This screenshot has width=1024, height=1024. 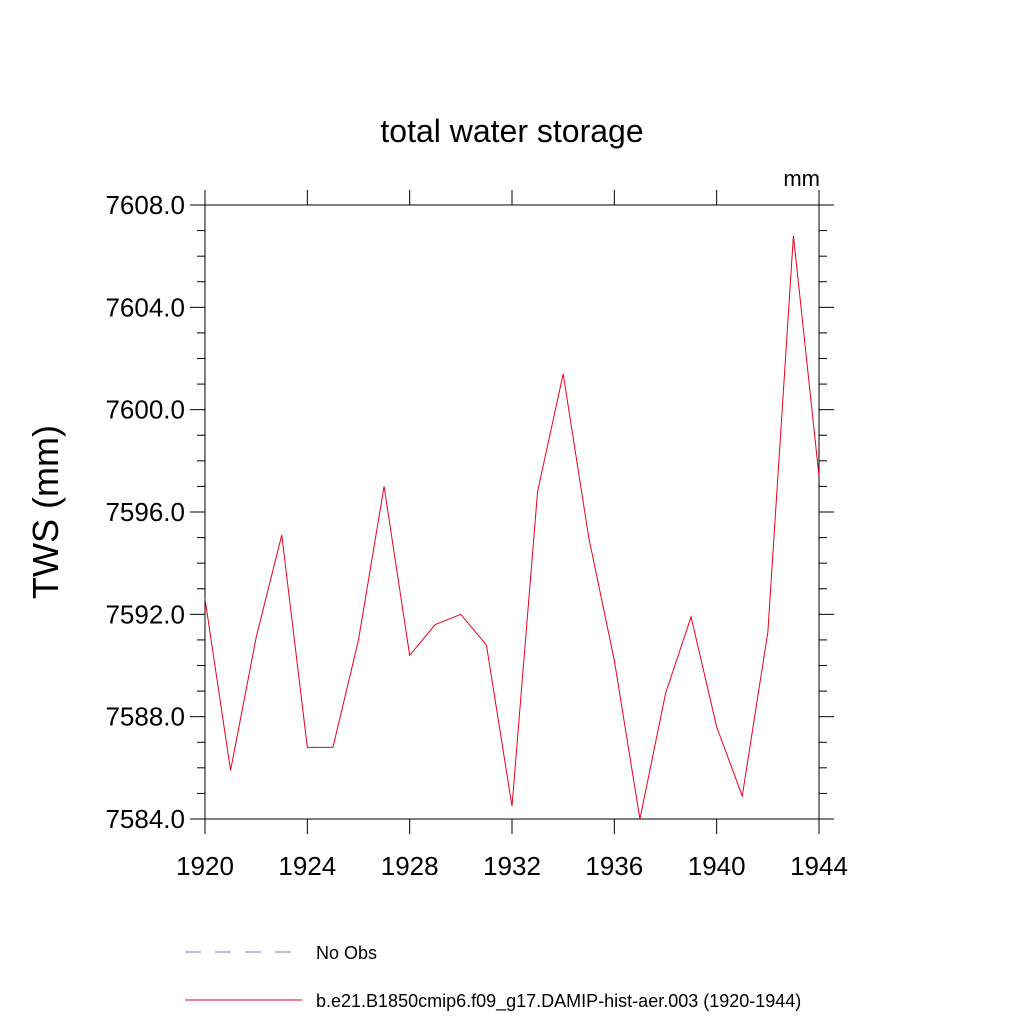 I want to click on units-label: mm, so click(x=801, y=178).